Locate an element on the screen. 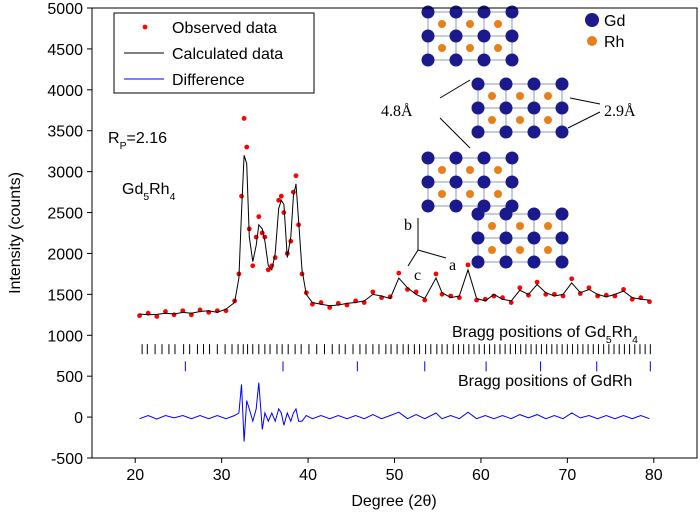 This screenshot has width=700, height=523. y-tick-label: 3500 is located at coordinates (65, 132).